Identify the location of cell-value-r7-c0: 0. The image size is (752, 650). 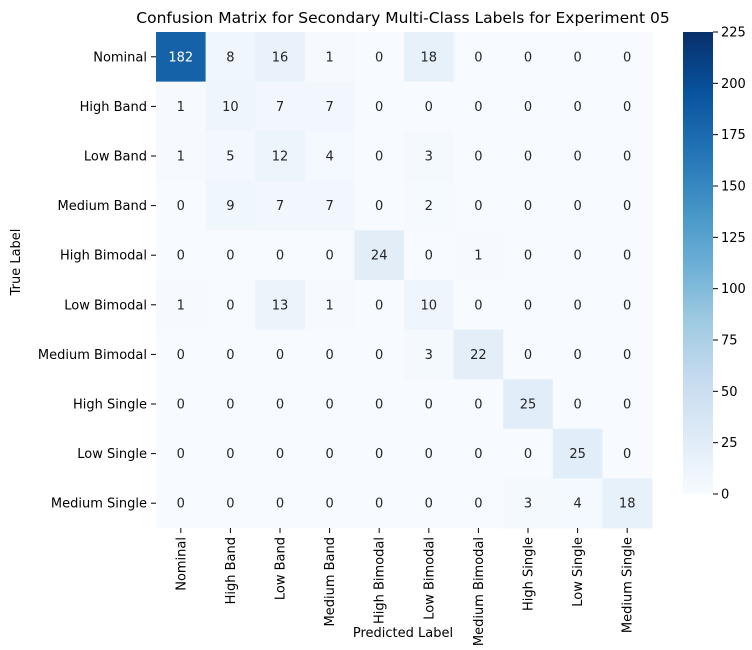
(181, 405).